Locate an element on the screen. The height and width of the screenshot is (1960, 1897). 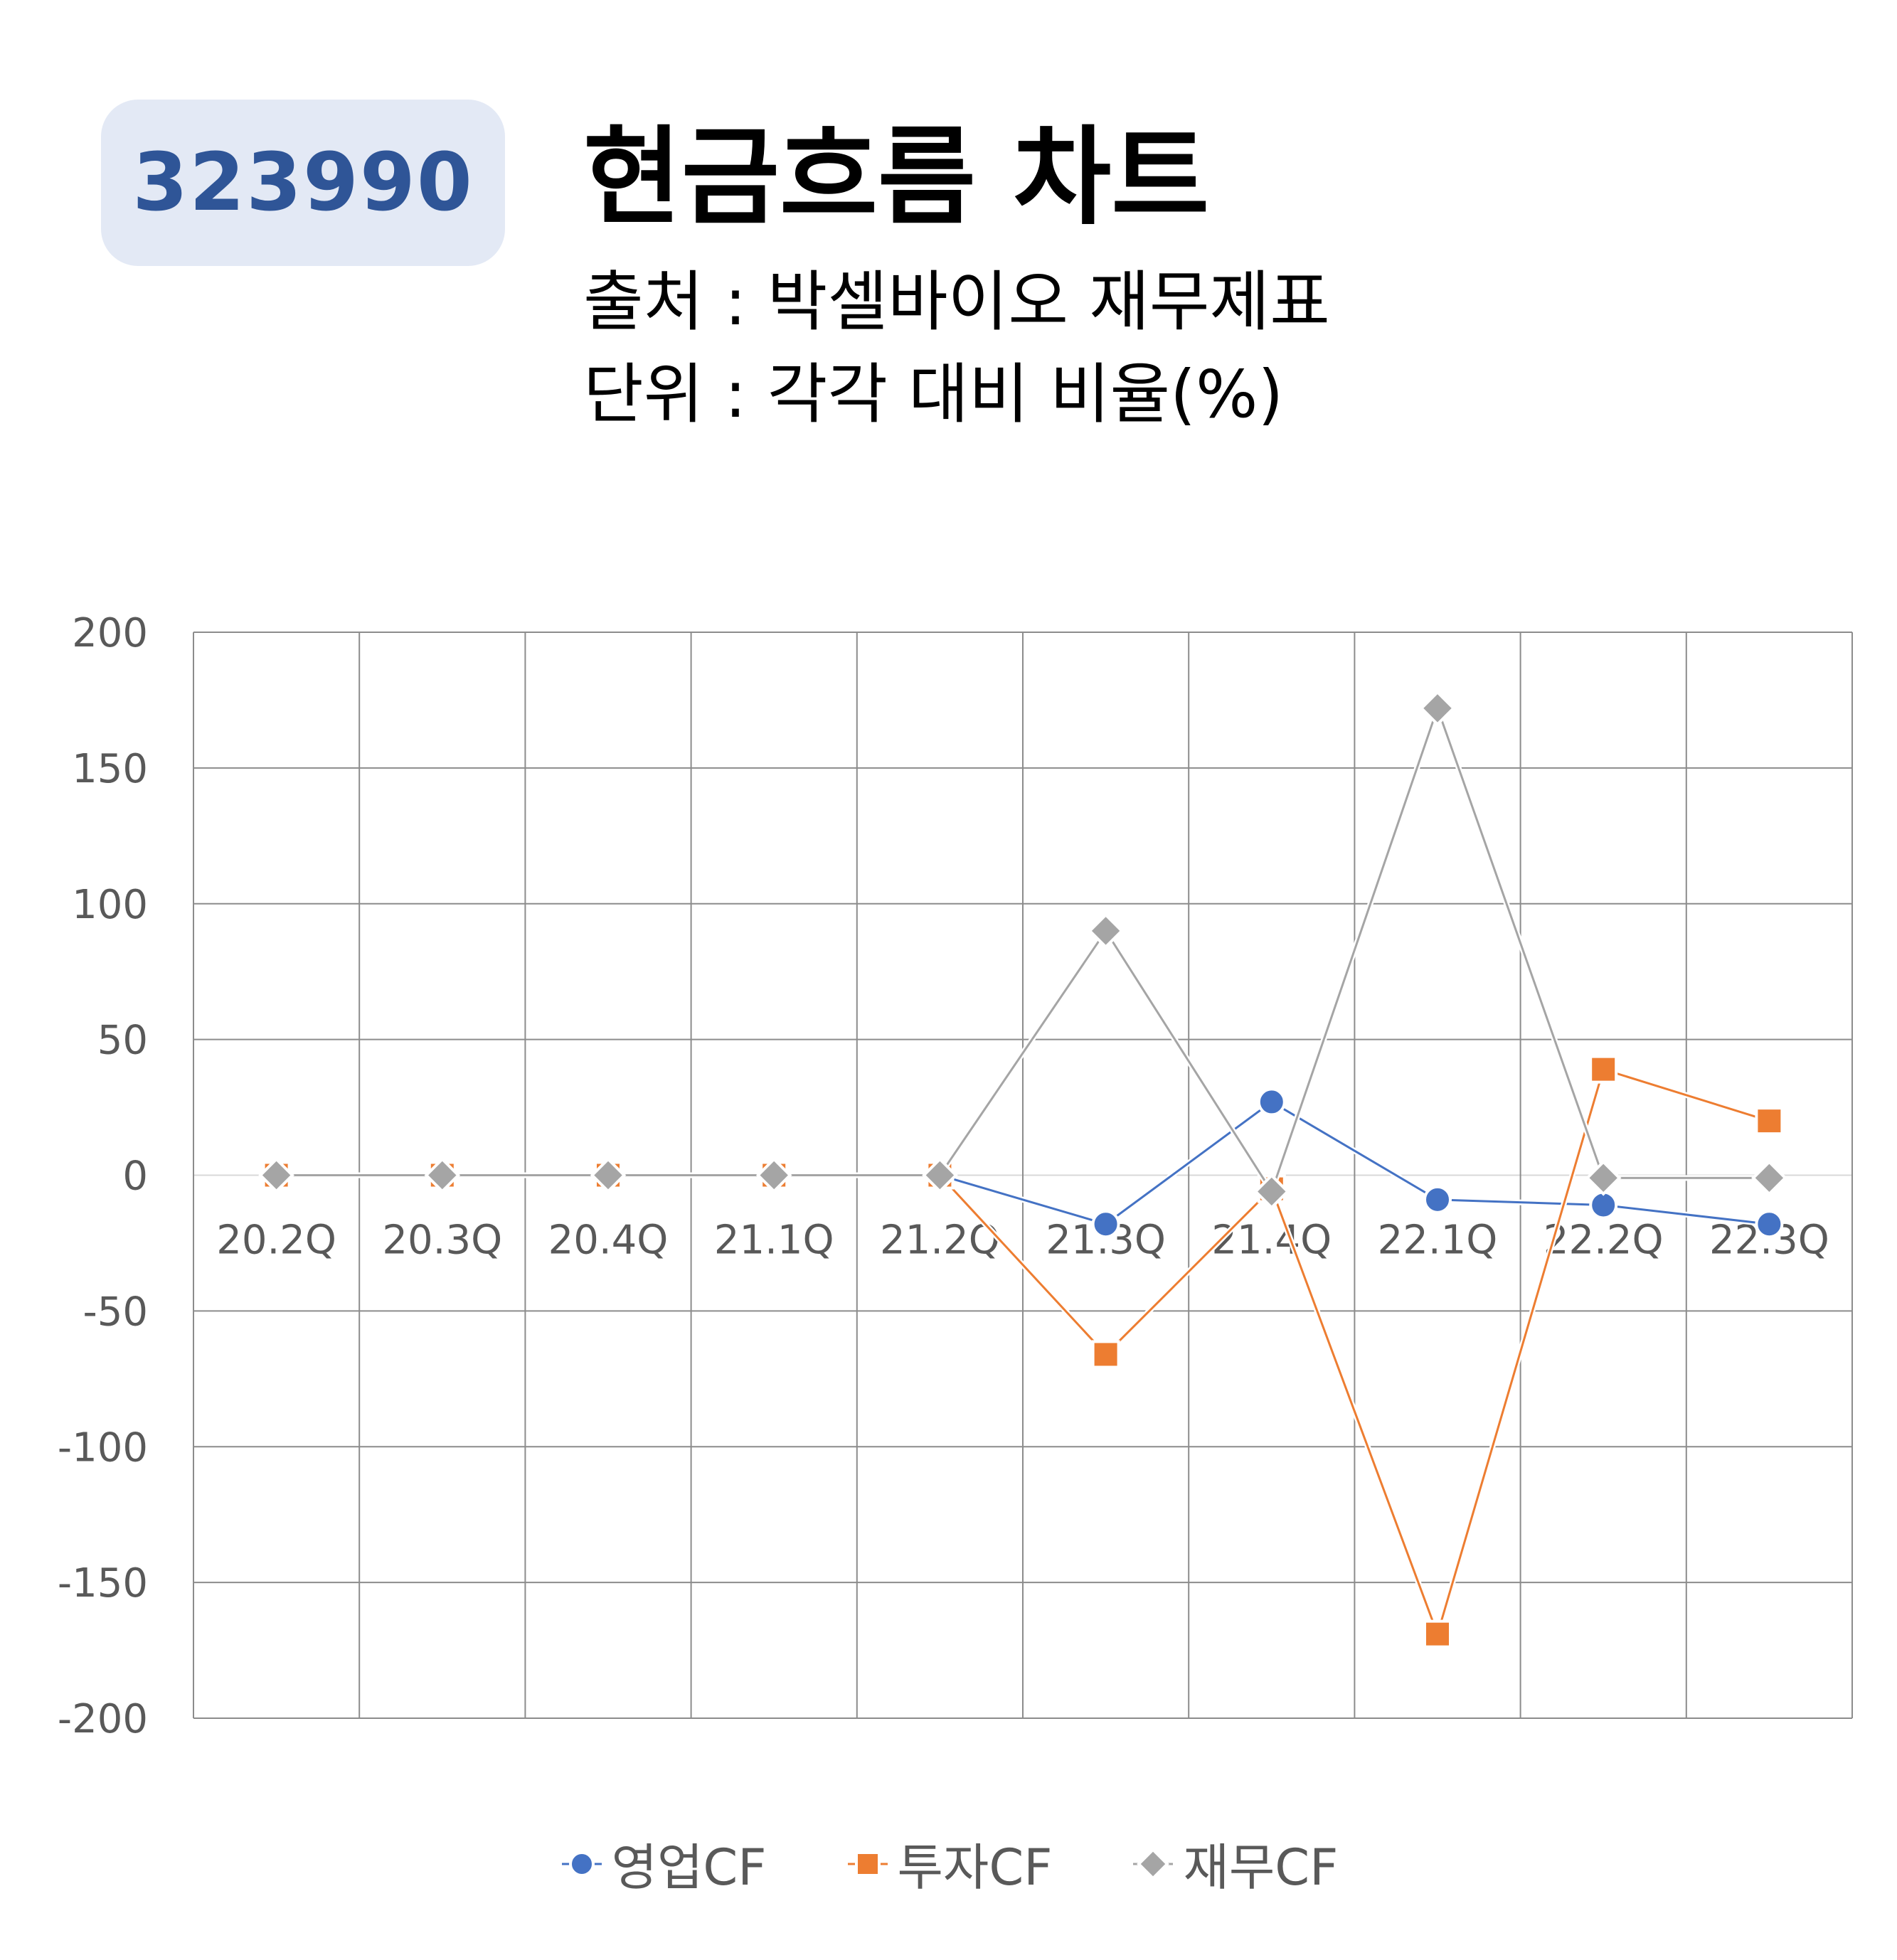
stock-code: 323990 is located at coordinates (303, 183).